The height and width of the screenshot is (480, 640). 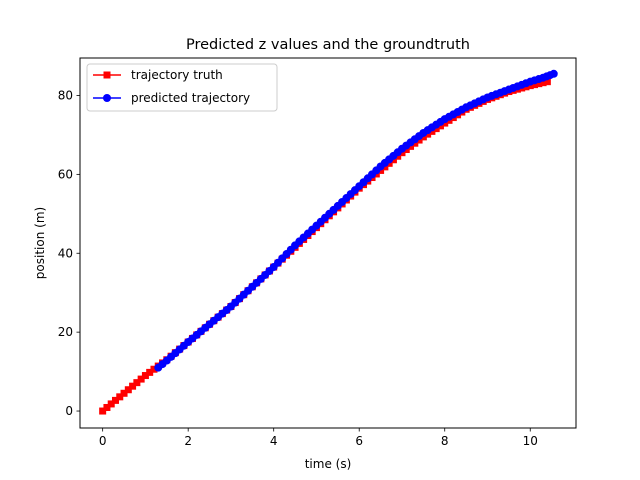 I want to click on x-tick-label: 6, so click(x=359, y=441).